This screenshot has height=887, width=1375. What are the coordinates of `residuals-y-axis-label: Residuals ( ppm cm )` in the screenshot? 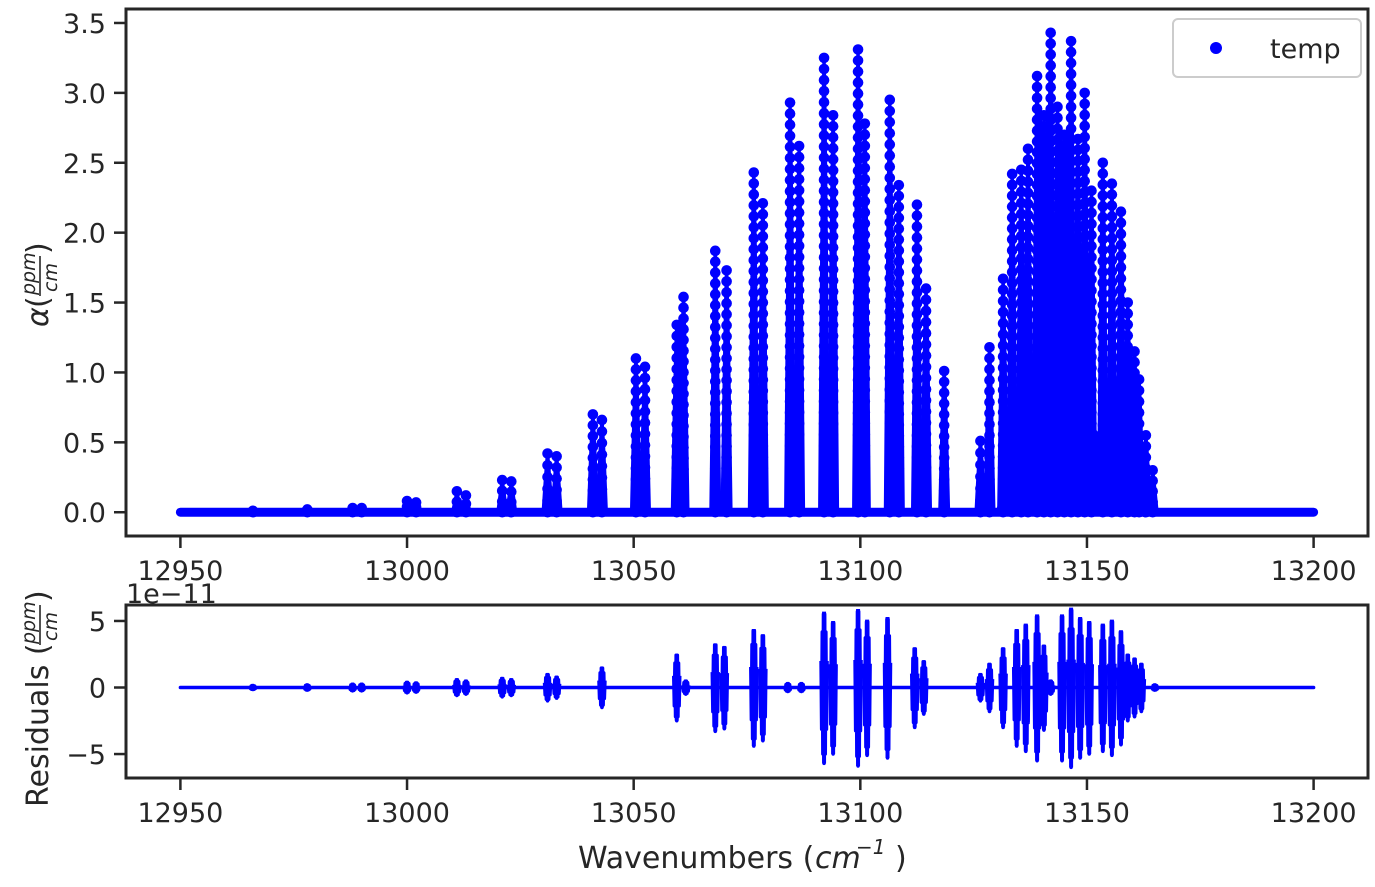 It's located at (40, 698).